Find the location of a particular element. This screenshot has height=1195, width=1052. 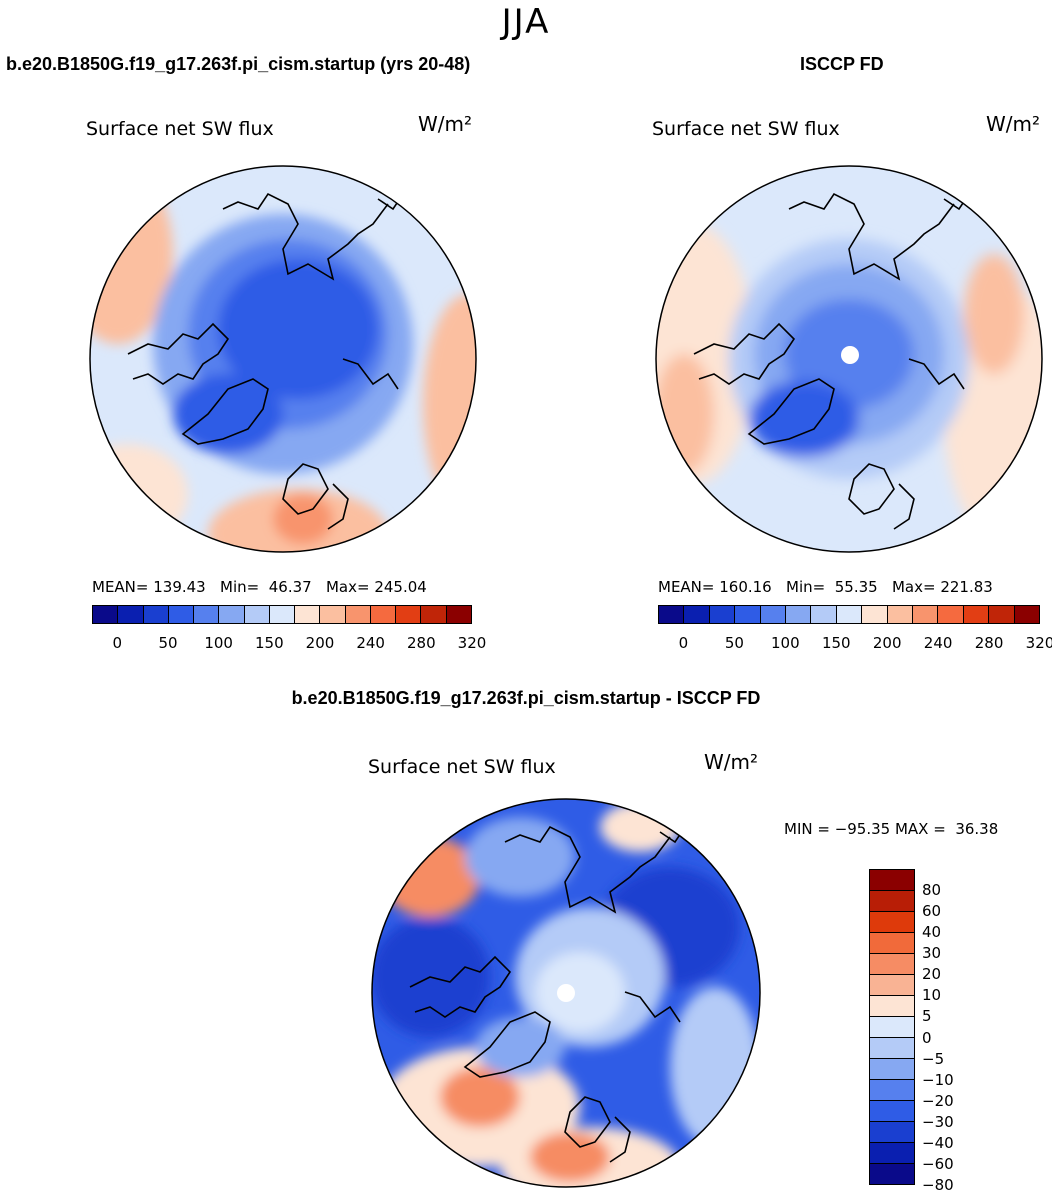

colorbar-tick-label: 150 is located at coordinates (269, 643).